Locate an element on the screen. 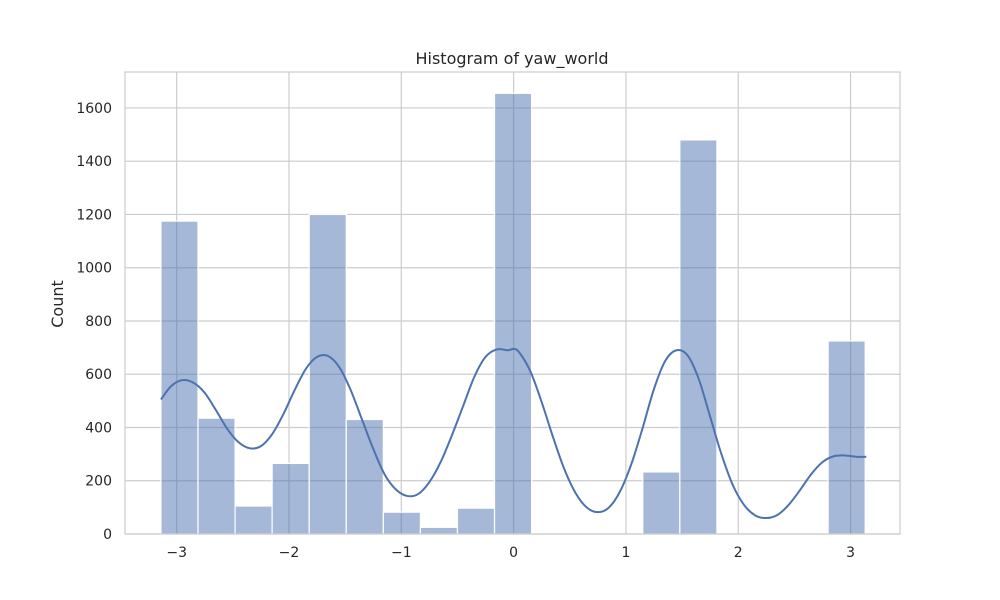 This screenshot has width=1000, height=600. x-tick-label: 1 is located at coordinates (625, 553).